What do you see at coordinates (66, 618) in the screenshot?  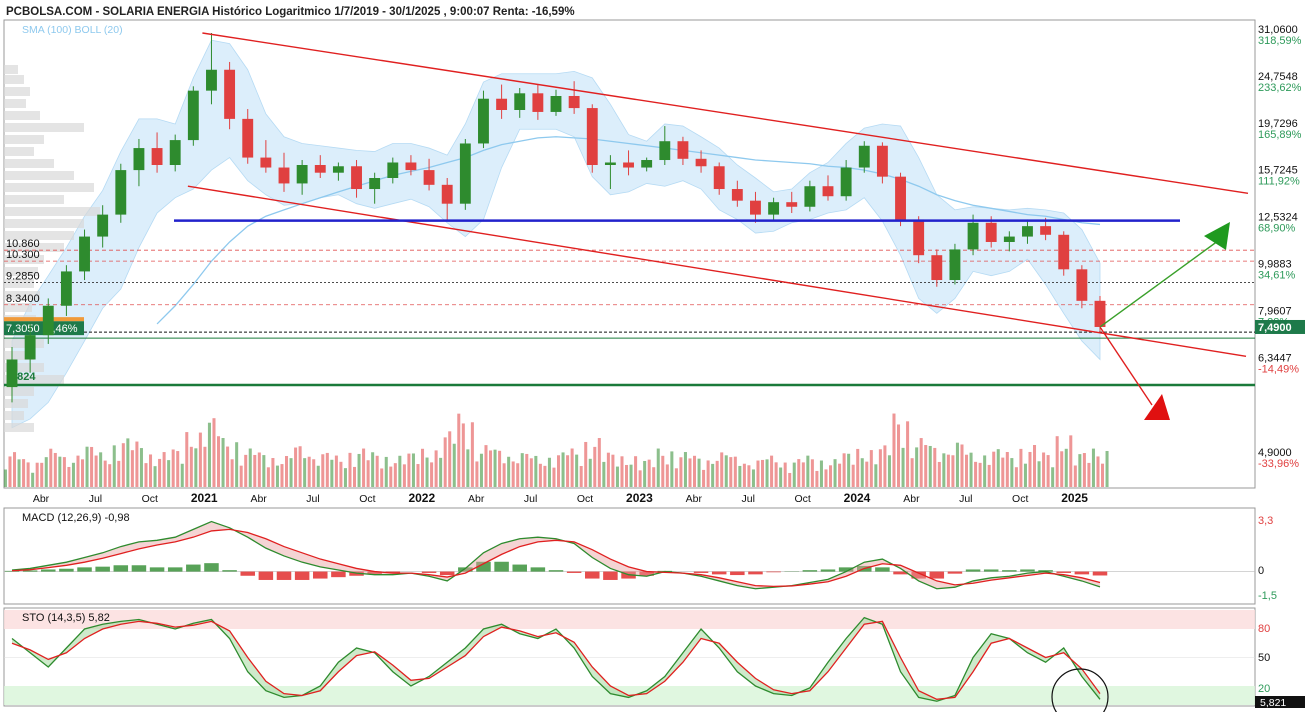 I see `sto-label: STO (14,3,5) 5,82` at bounding box center [66, 618].